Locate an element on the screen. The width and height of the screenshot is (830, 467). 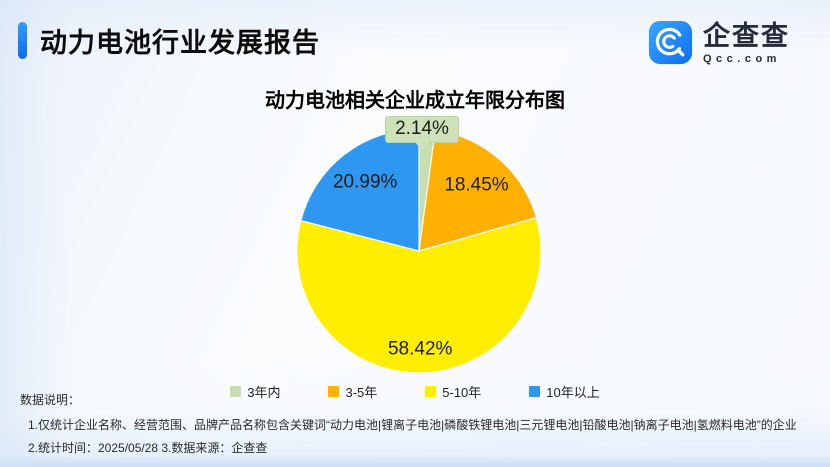
pie-callout: 2.14% is located at coordinates (422, 129).